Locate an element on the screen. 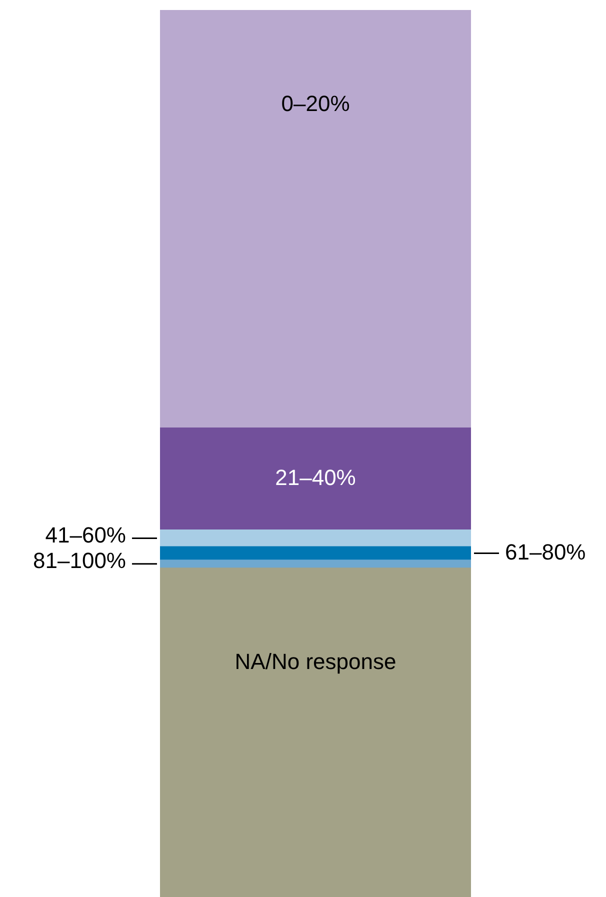 This screenshot has width=606, height=897. series-label: NA/No response is located at coordinates (315, 661).